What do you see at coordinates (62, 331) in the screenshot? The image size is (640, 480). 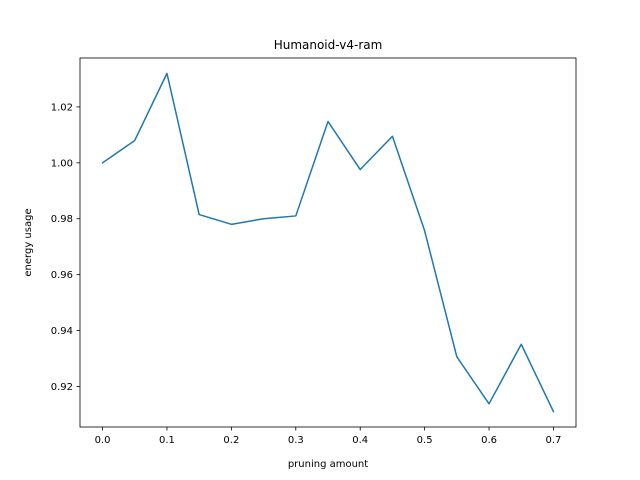 I see `y-tick-label: 0.94` at bounding box center [62, 331].